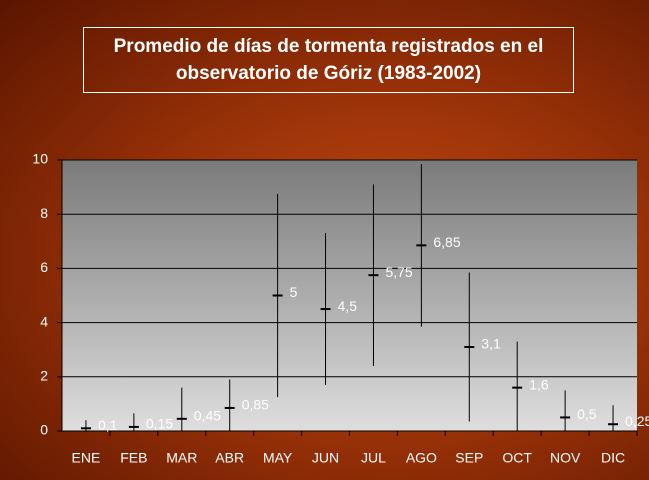  What do you see at coordinates (421, 458) in the screenshot?
I see `x-tick-label: AGO` at bounding box center [421, 458].